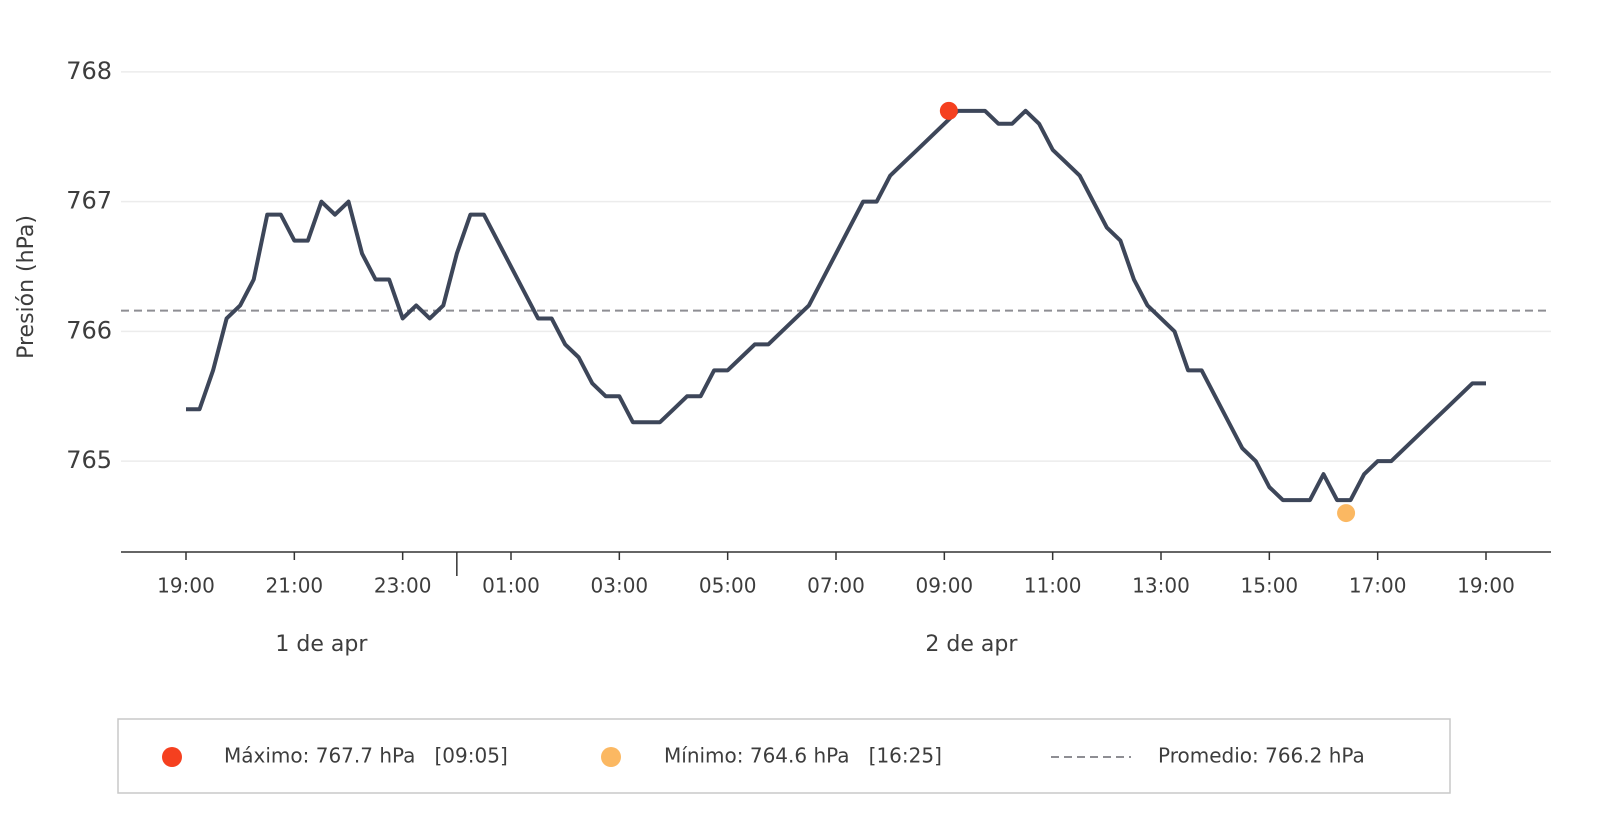 The height and width of the screenshot is (832, 1601). I want to click on min-marker, so click(1346, 513).